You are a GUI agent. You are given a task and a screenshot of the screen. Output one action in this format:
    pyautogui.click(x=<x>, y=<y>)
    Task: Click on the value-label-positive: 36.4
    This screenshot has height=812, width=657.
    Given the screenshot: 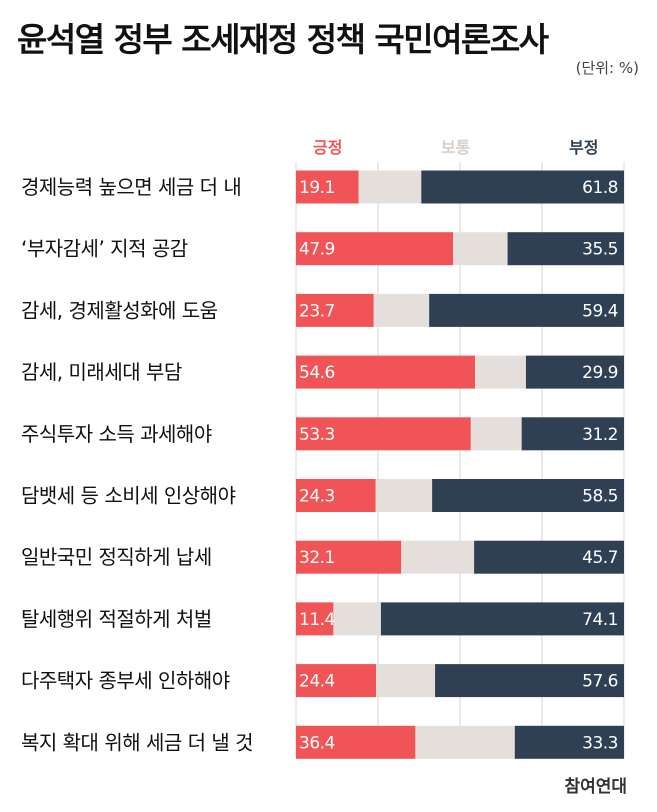 What is the action you would take?
    pyautogui.click(x=317, y=743)
    